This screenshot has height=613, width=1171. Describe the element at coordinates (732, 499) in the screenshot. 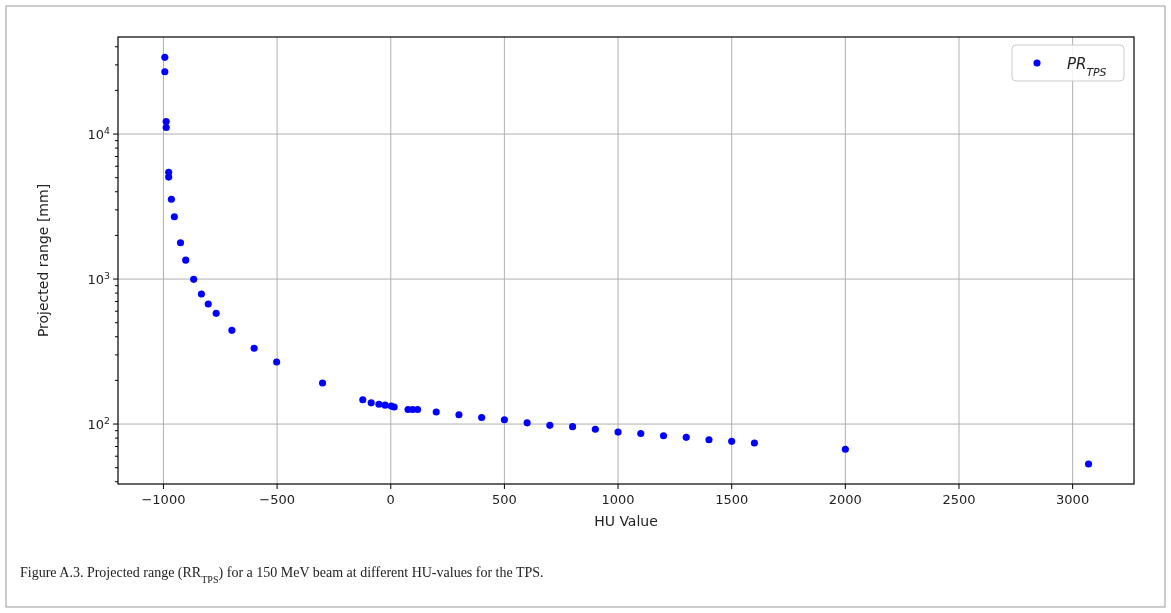

I see `x-tick-label: 1500` at that location.